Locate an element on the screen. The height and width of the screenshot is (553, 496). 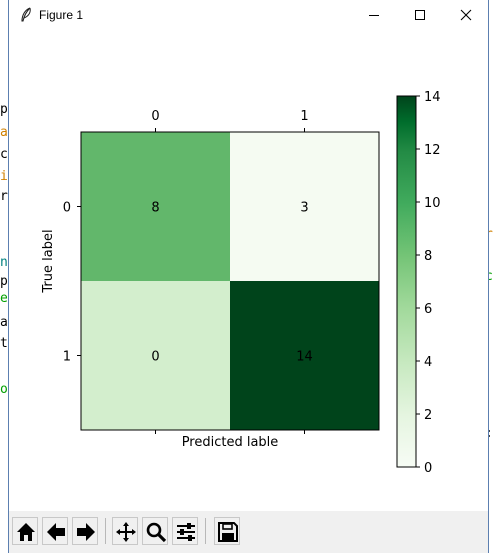
home-button is located at coordinates (25, 531).